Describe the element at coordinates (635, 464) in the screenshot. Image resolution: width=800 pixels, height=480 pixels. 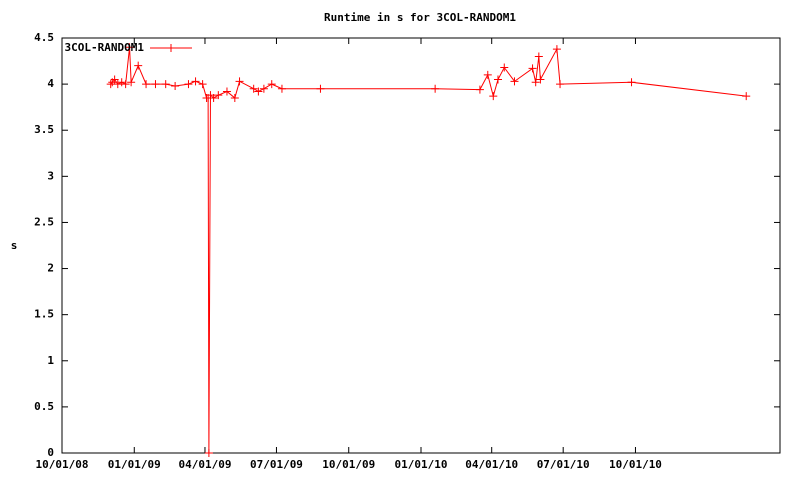
I see `x-tick-label: 10/01/10` at that location.